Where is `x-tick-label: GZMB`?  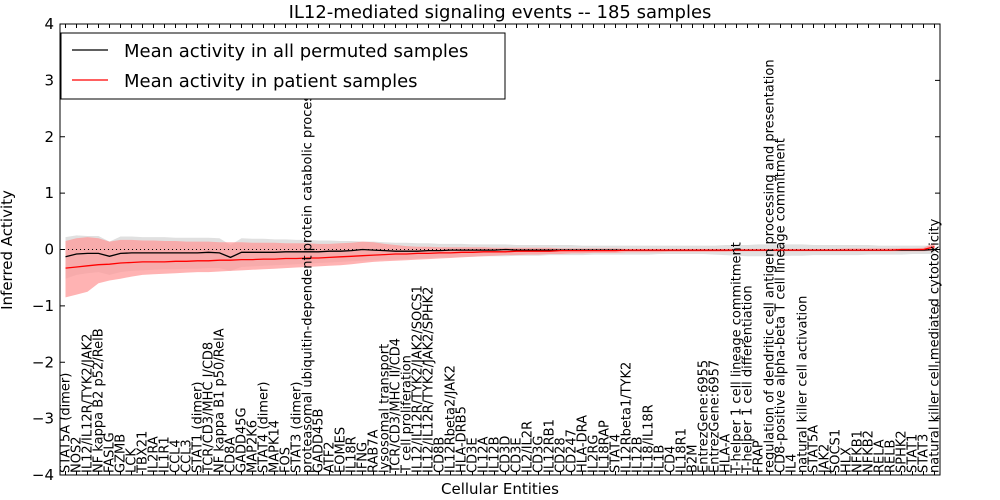 x-tick-label: GZMB is located at coordinates (121, 453).